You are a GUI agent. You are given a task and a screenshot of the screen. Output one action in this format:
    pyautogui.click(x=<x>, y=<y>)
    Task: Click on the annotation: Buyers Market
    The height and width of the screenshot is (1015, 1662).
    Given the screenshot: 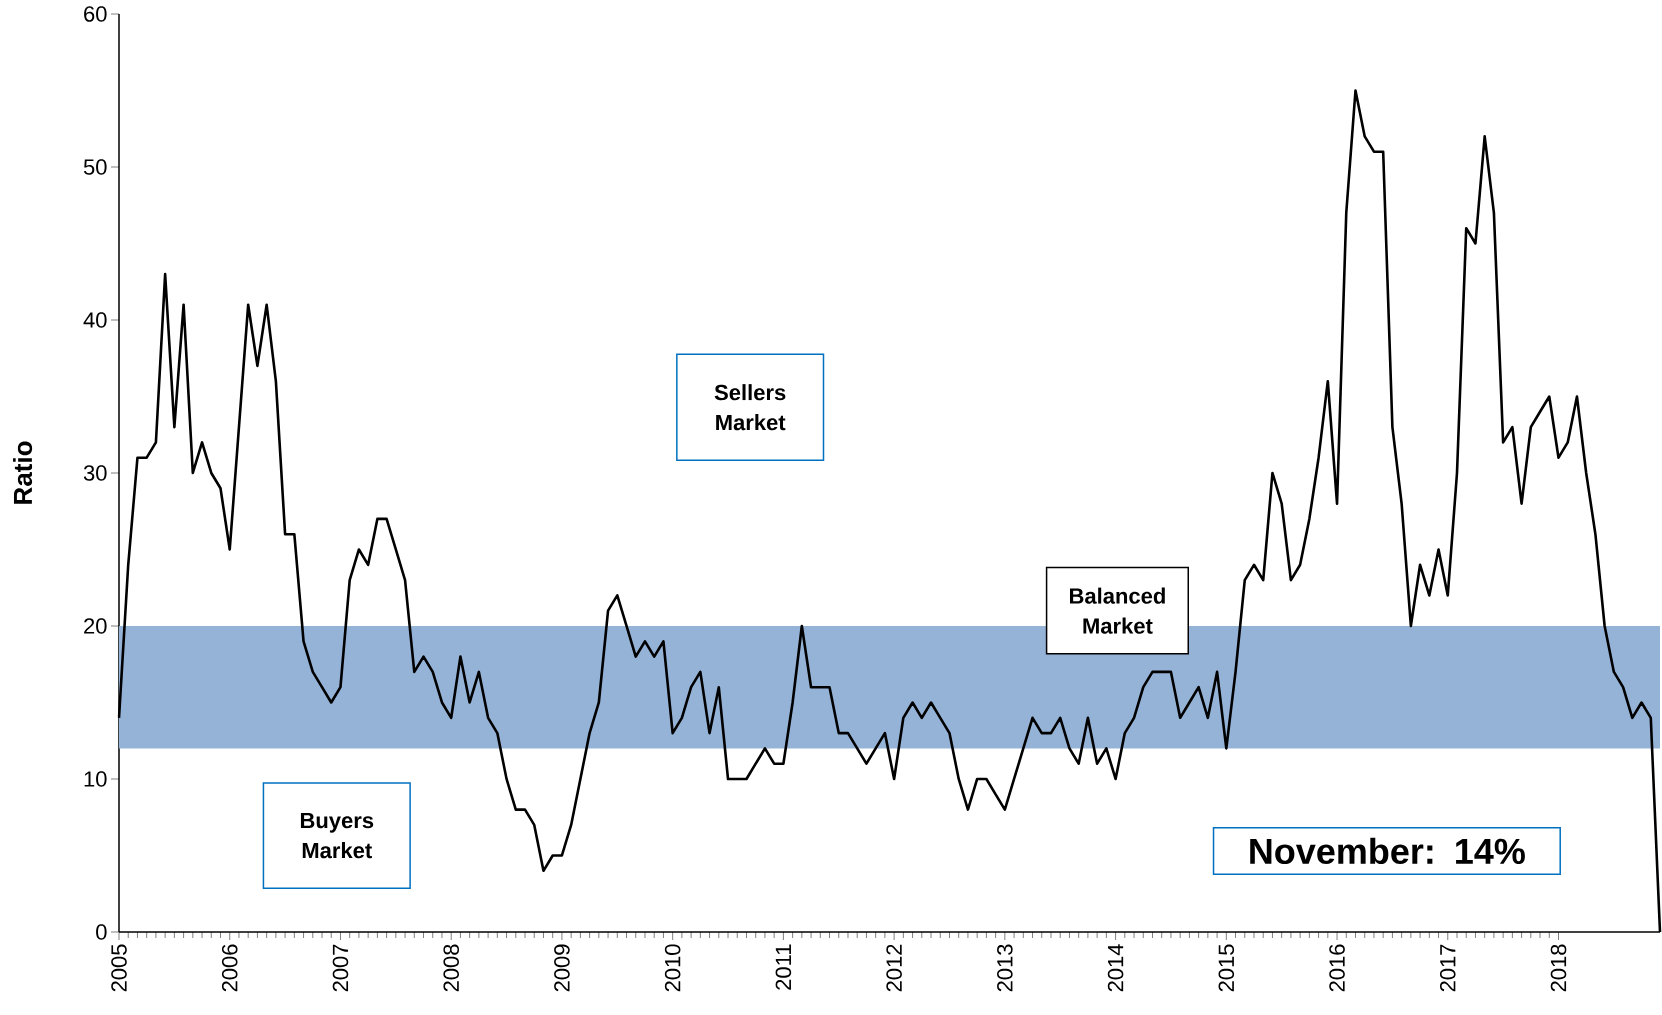 What is the action you would take?
    pyautogui.click(x=337, y=835)
    